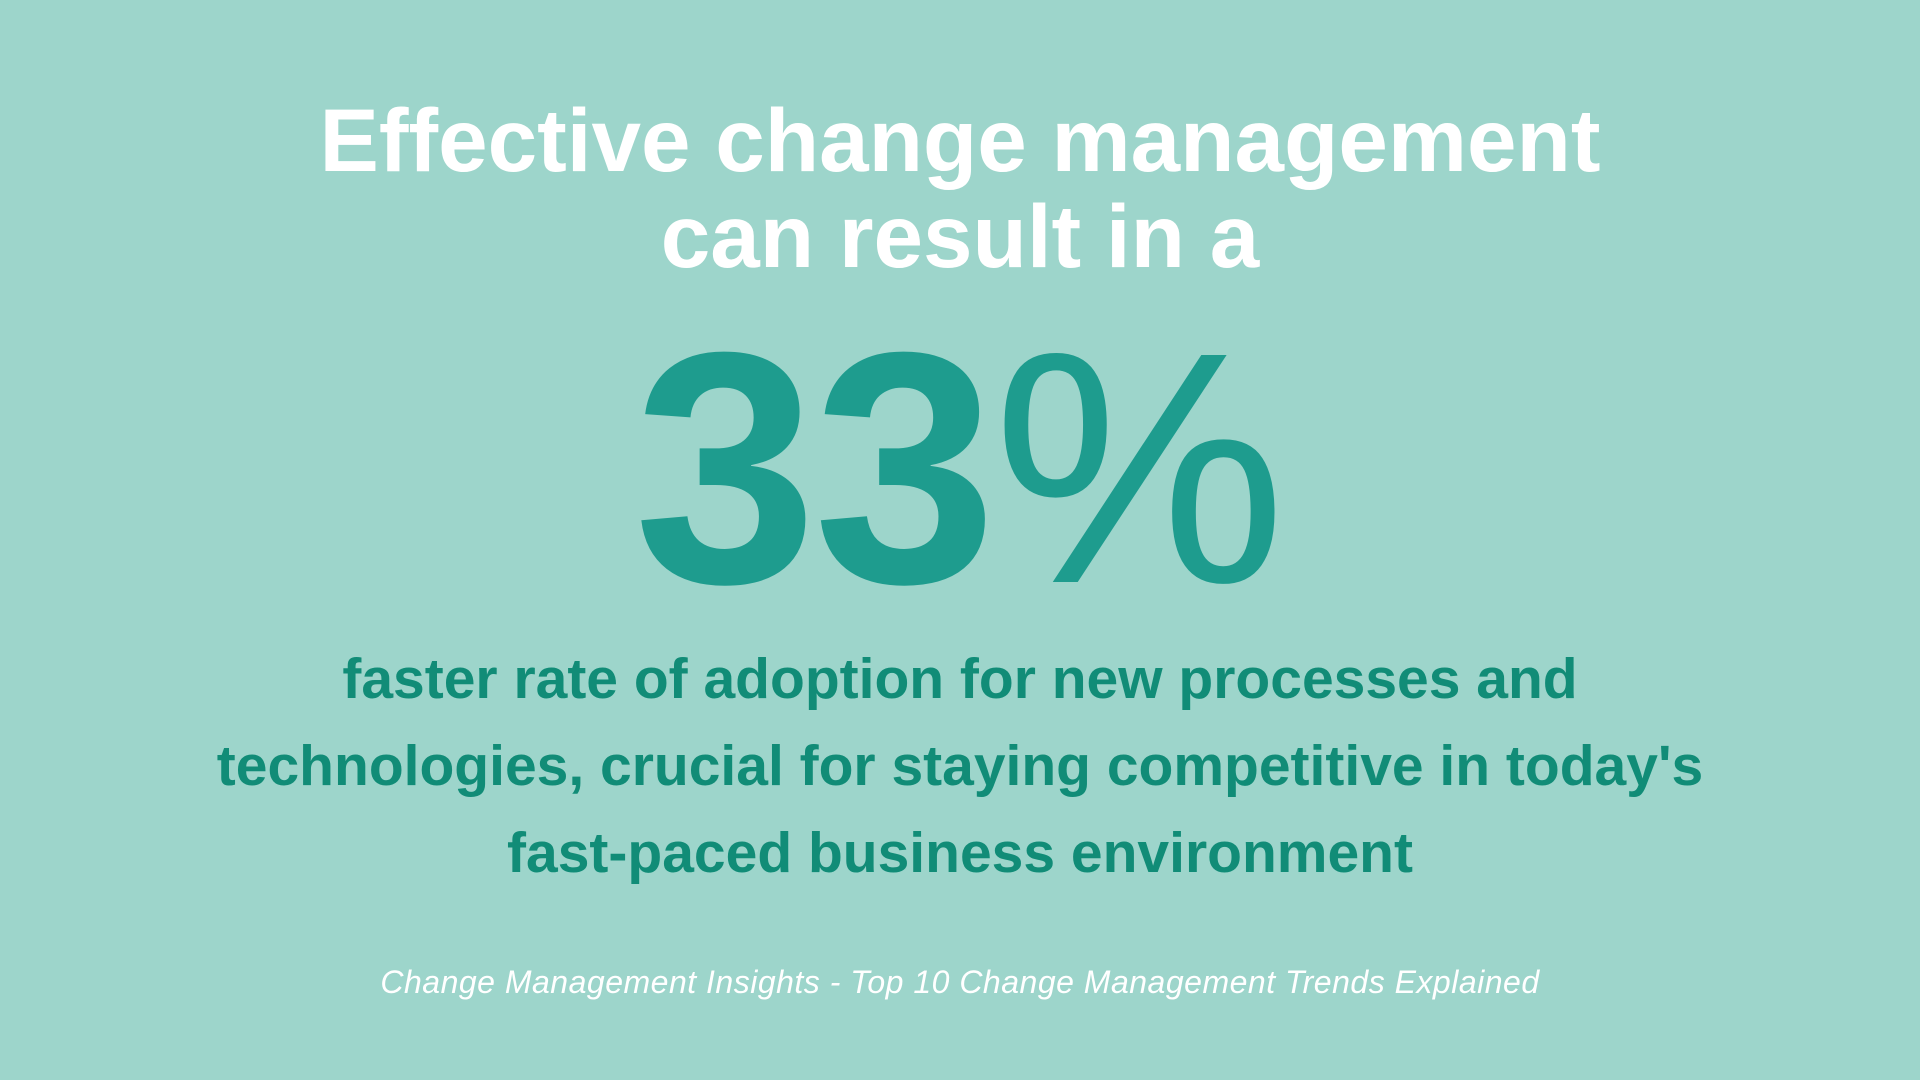 The image size is (1920, 1080). I want to click on stat-percent-symbol: %, so click(1139, 467).